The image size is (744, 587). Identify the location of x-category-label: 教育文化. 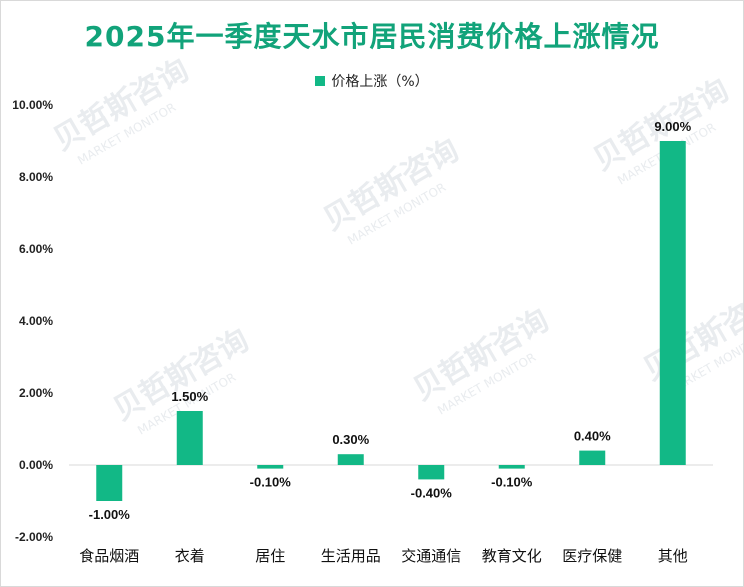
(512, 556).